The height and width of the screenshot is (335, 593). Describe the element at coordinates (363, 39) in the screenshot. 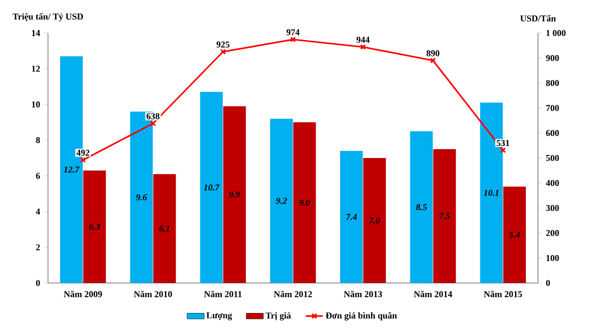

I see `data-label: 944` at that location.